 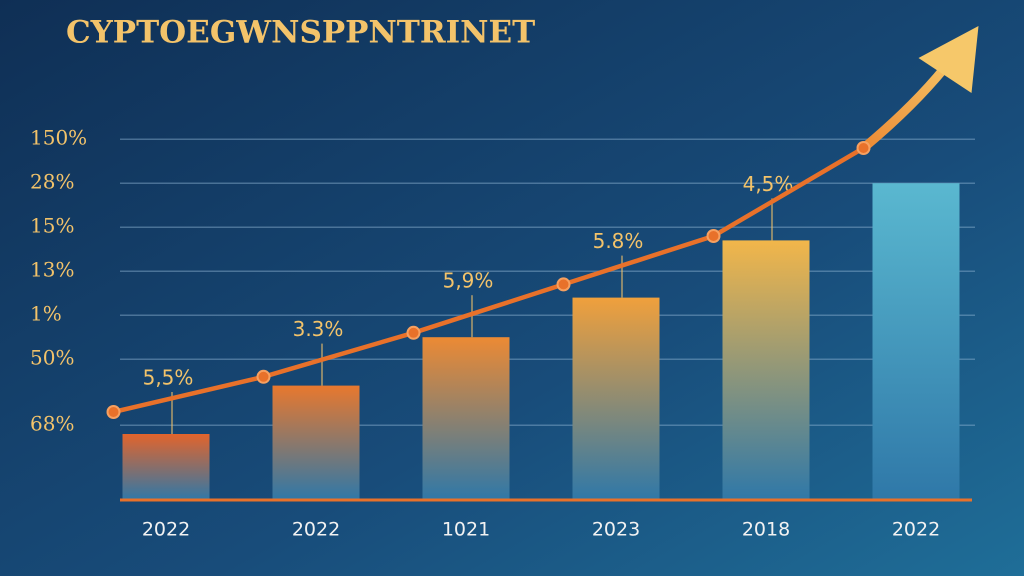 I want to click on x-tick-label: 2018, so click(x=766, y=530).